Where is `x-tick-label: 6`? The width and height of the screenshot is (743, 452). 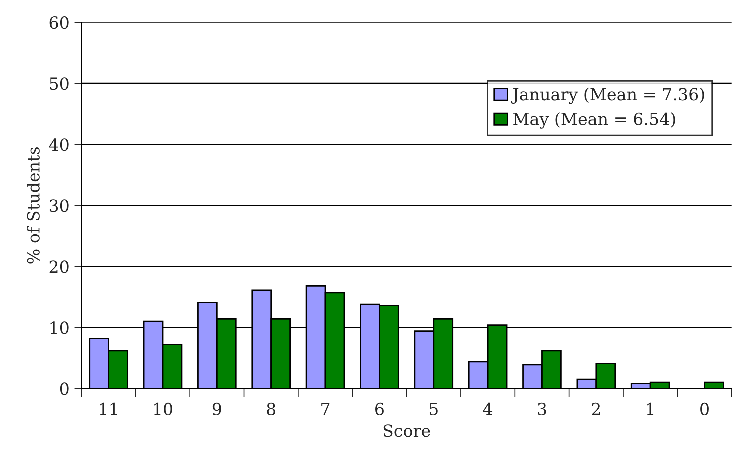
x-tick-label: 6 is located at coordinates (380, 409).